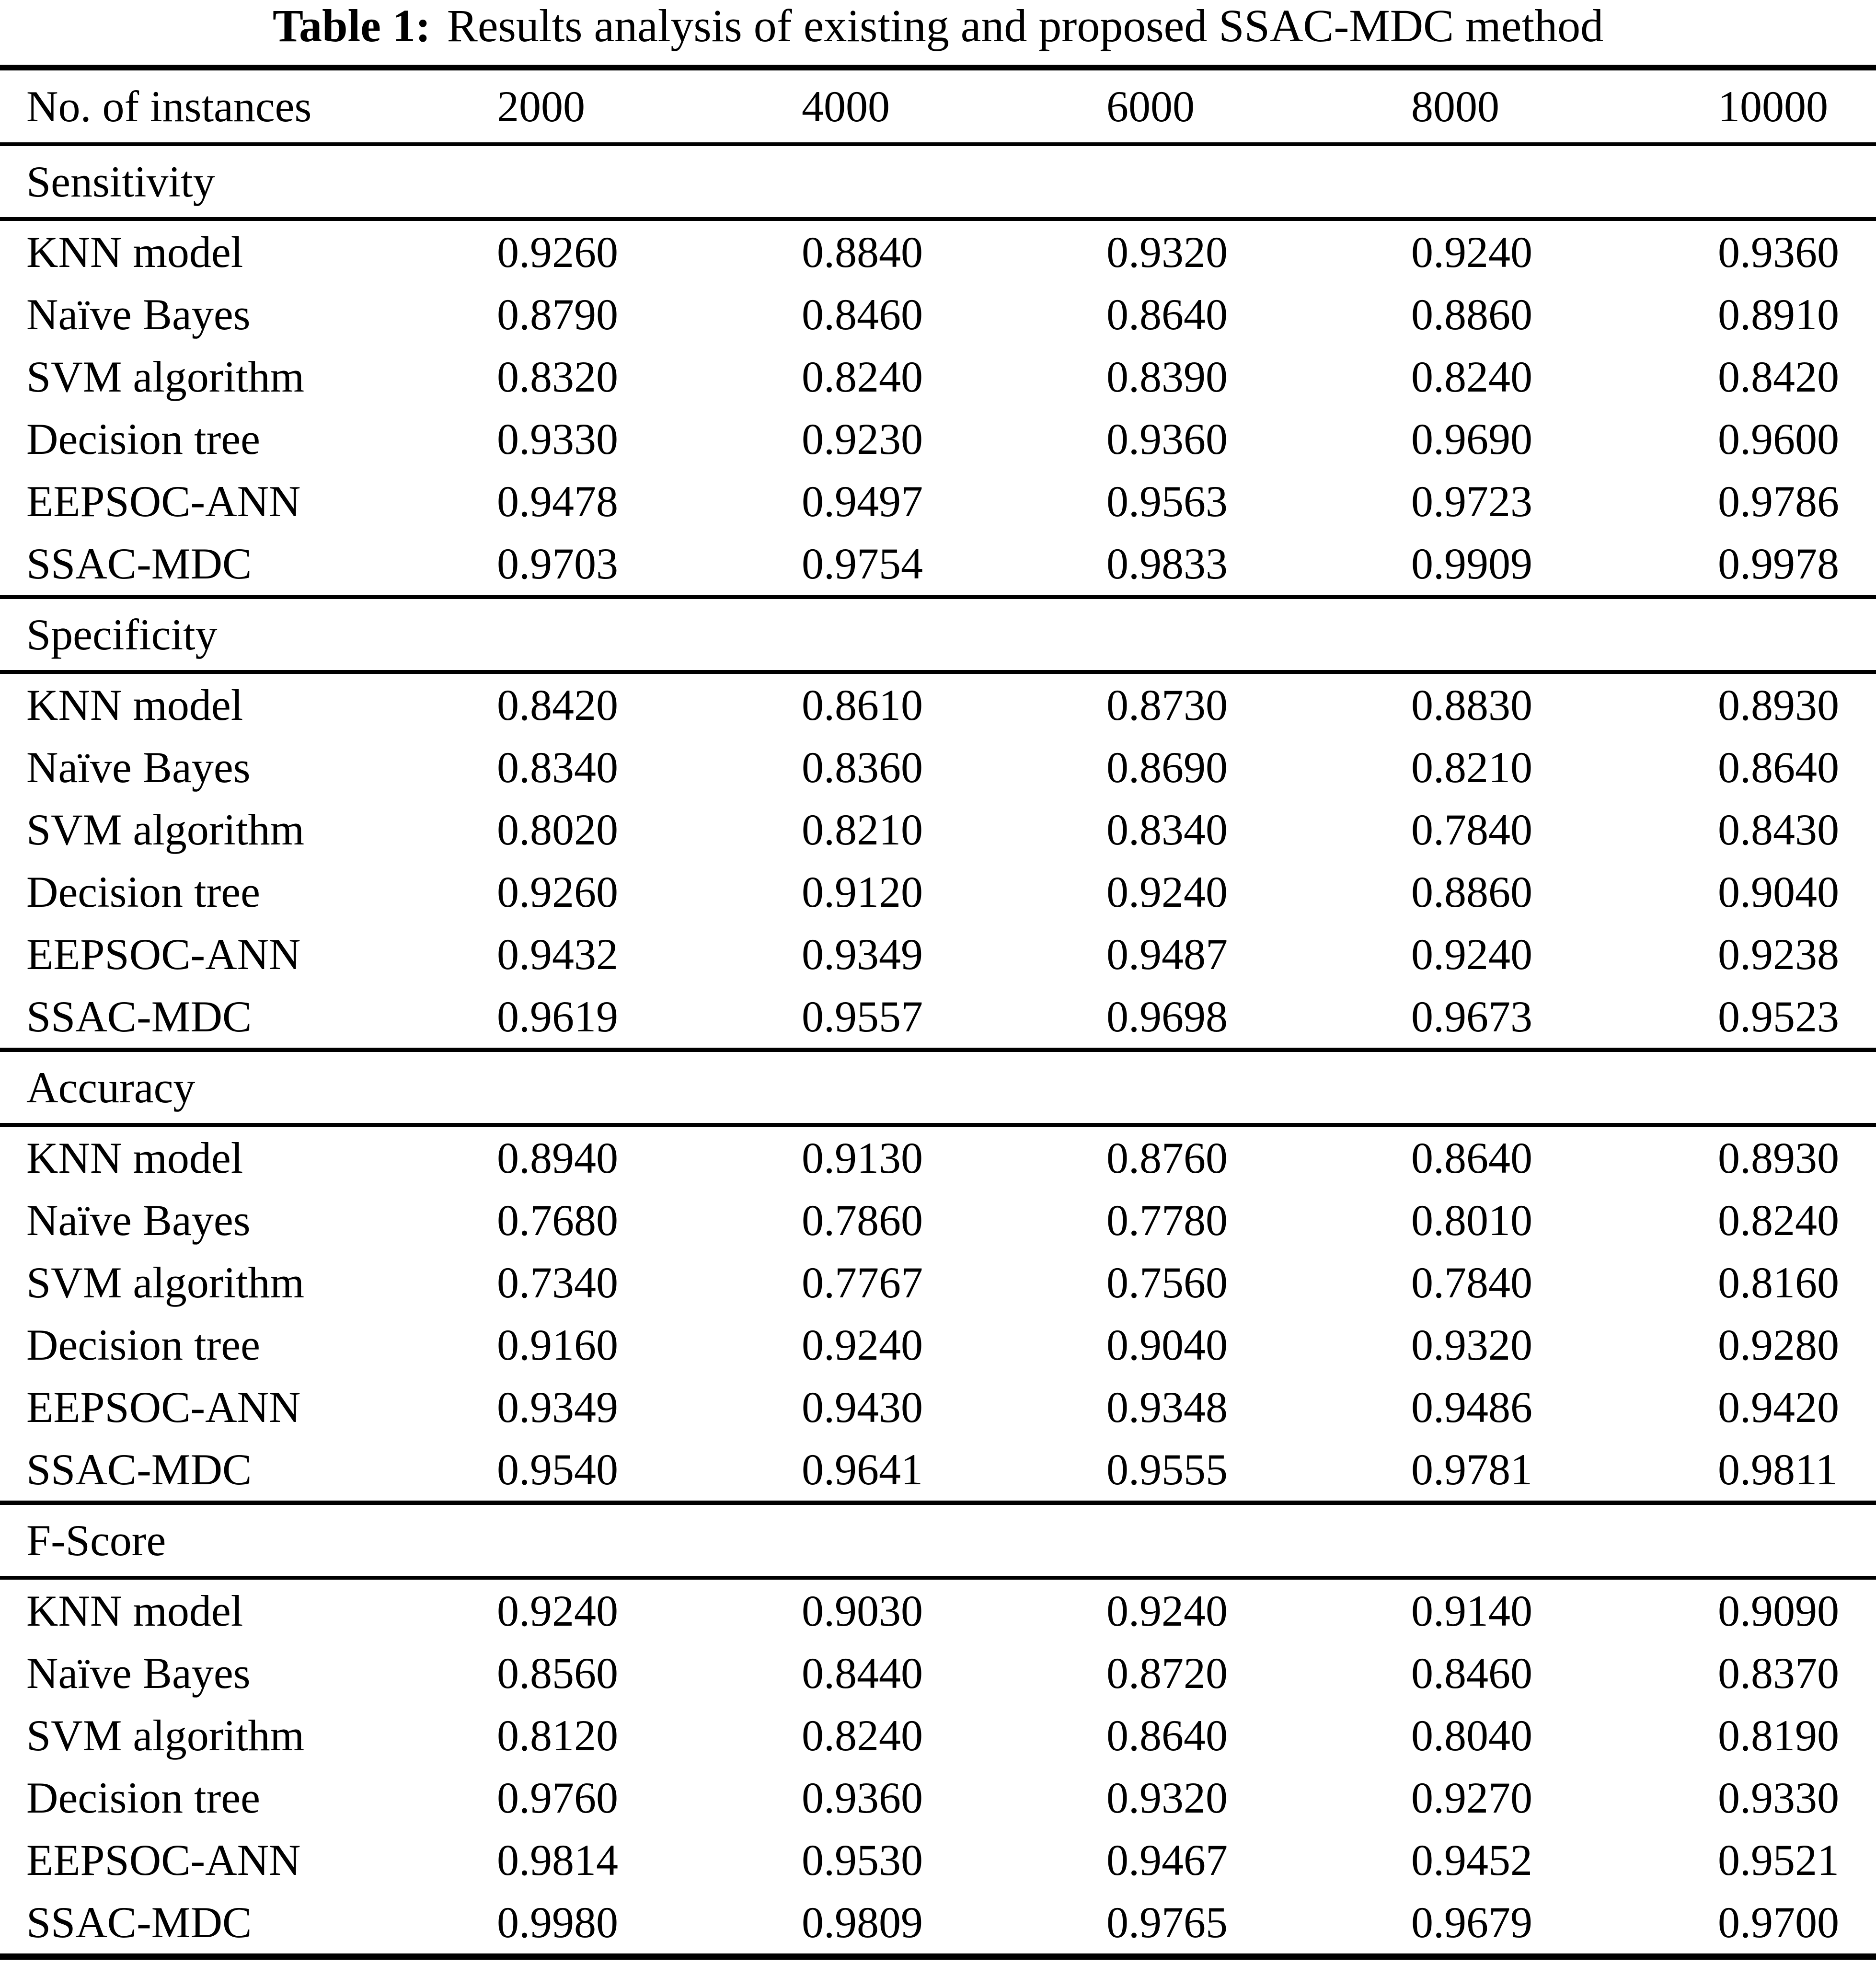 Image resolution: width=1876 pixels, height=1976 pixels. I want to click on metric-value: 0.9723, so click(1471, 501).